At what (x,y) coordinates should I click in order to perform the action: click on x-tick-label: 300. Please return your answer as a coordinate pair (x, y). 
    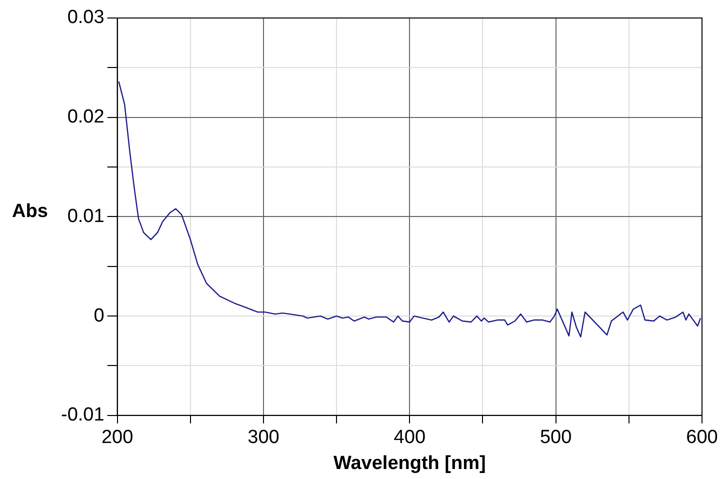
    Looking at the image, I should click on (264, 437).